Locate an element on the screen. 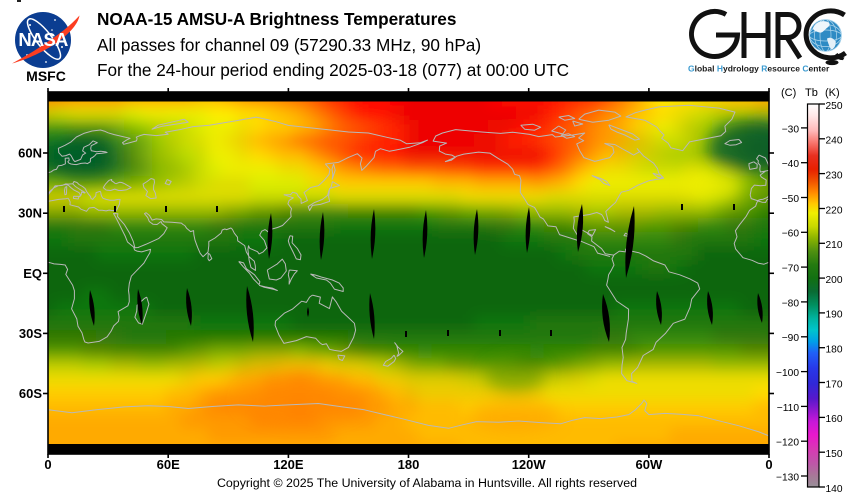 The width and height of the screenshot is (854, 502). svg-text: 230 is located at coordinates (834, 175).